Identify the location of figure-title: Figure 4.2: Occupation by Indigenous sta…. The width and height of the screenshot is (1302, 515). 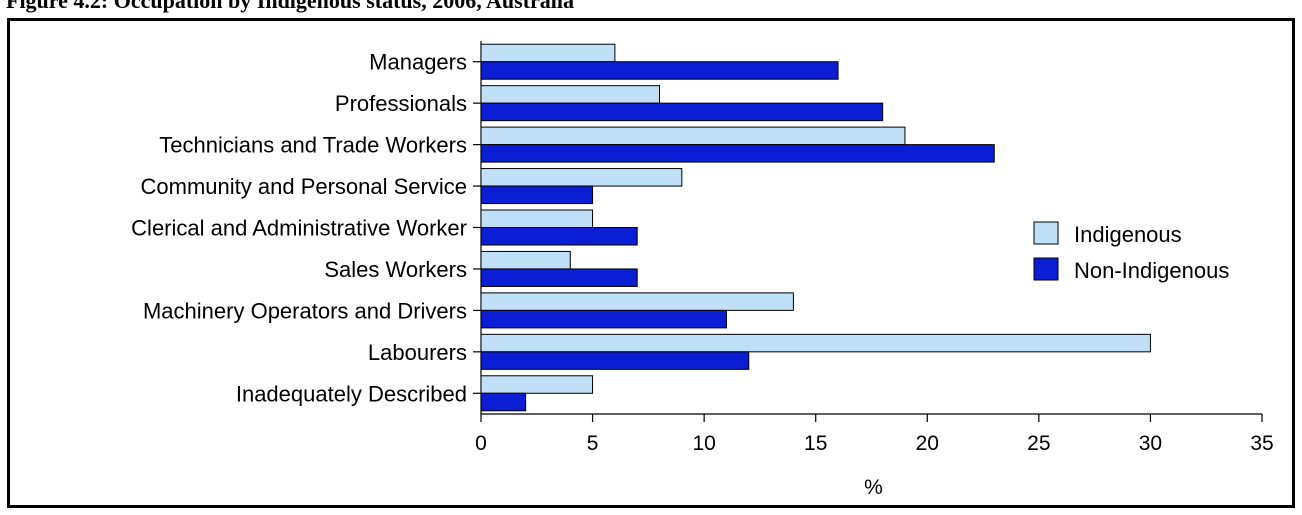
(290, 6).